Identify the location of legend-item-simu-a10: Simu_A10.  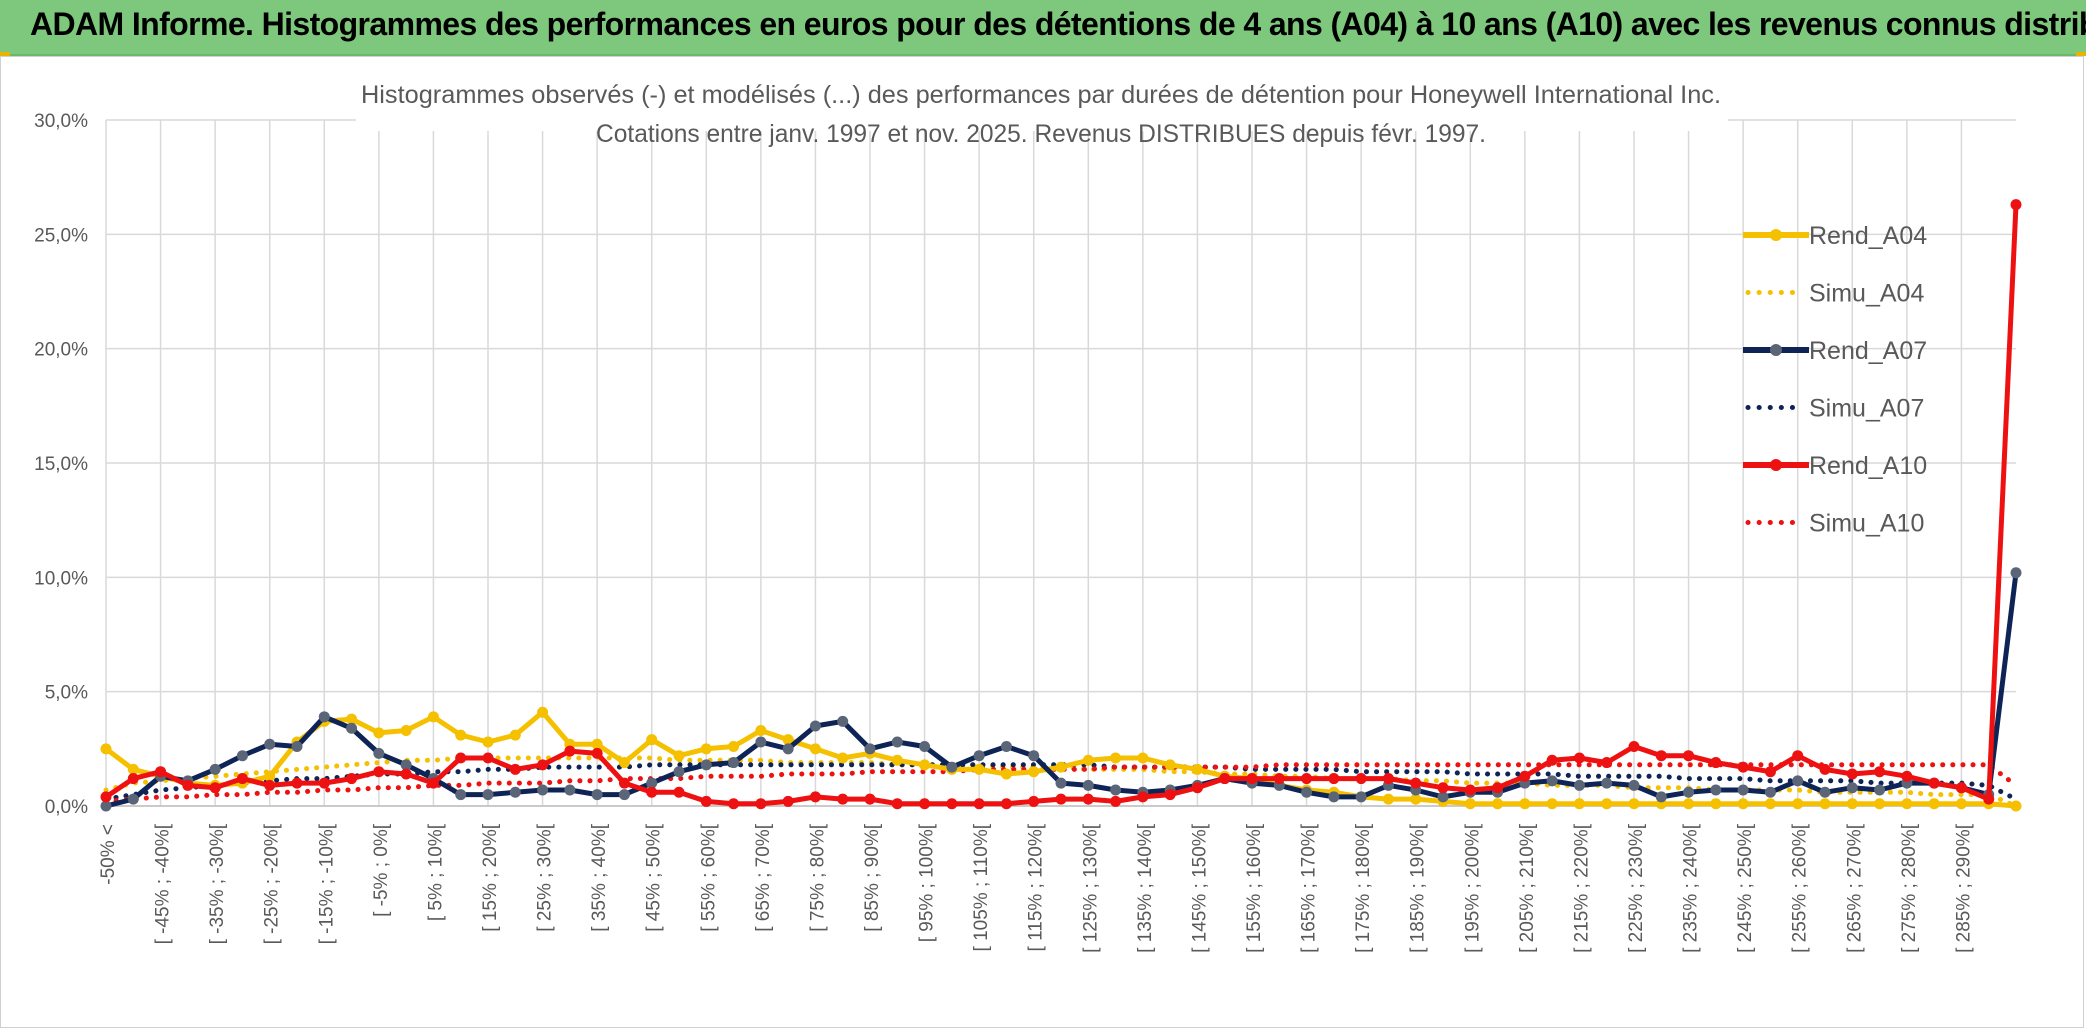
(1834, 524).